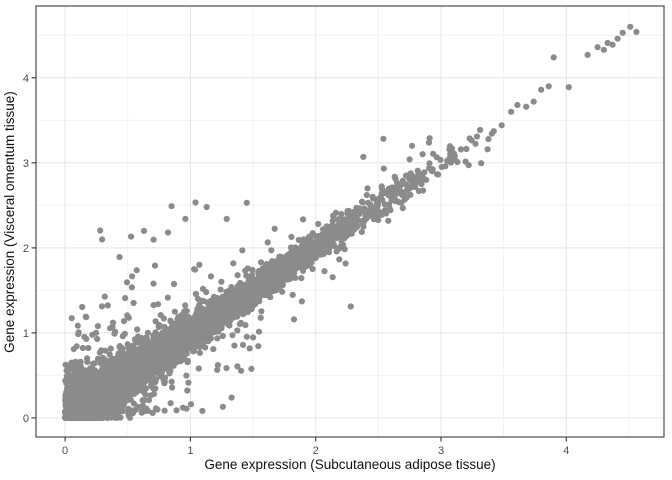  I want to click on x-axis-tick-labels: 0 1 2 3 4, so click(315, 451).